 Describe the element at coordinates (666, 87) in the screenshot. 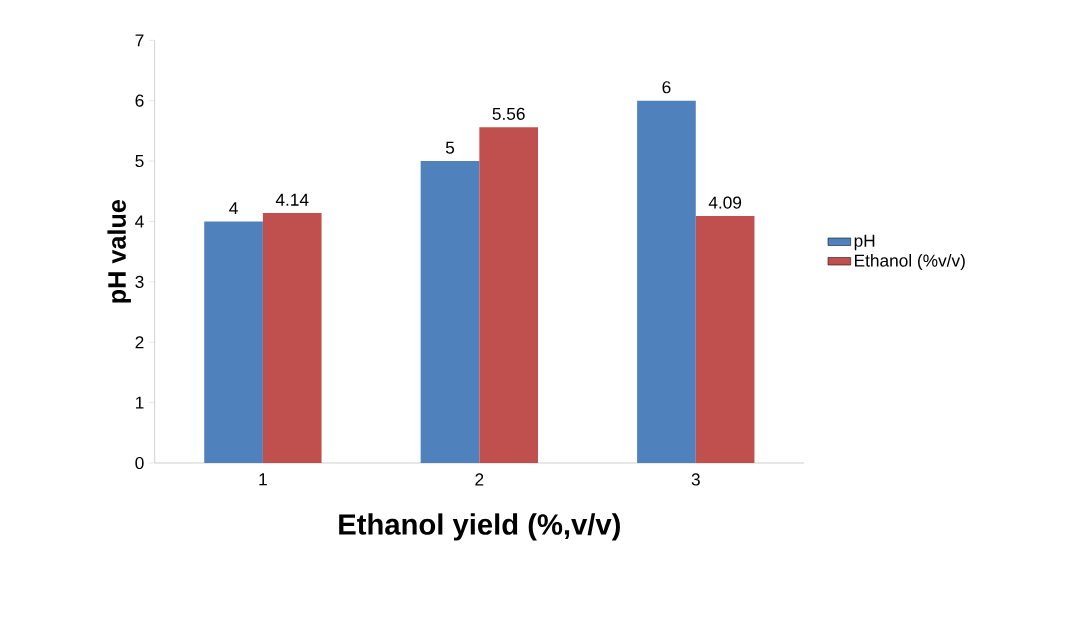

I see `data-label: 6` at that location.